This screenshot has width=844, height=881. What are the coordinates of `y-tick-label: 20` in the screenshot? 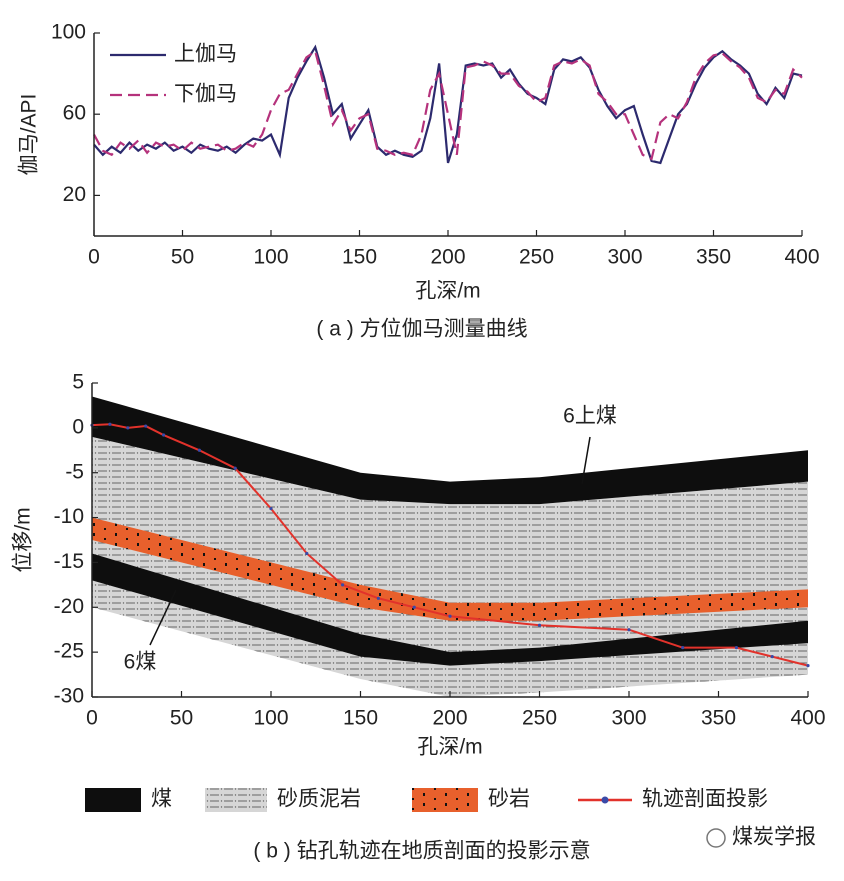 It's located at (74, 194).